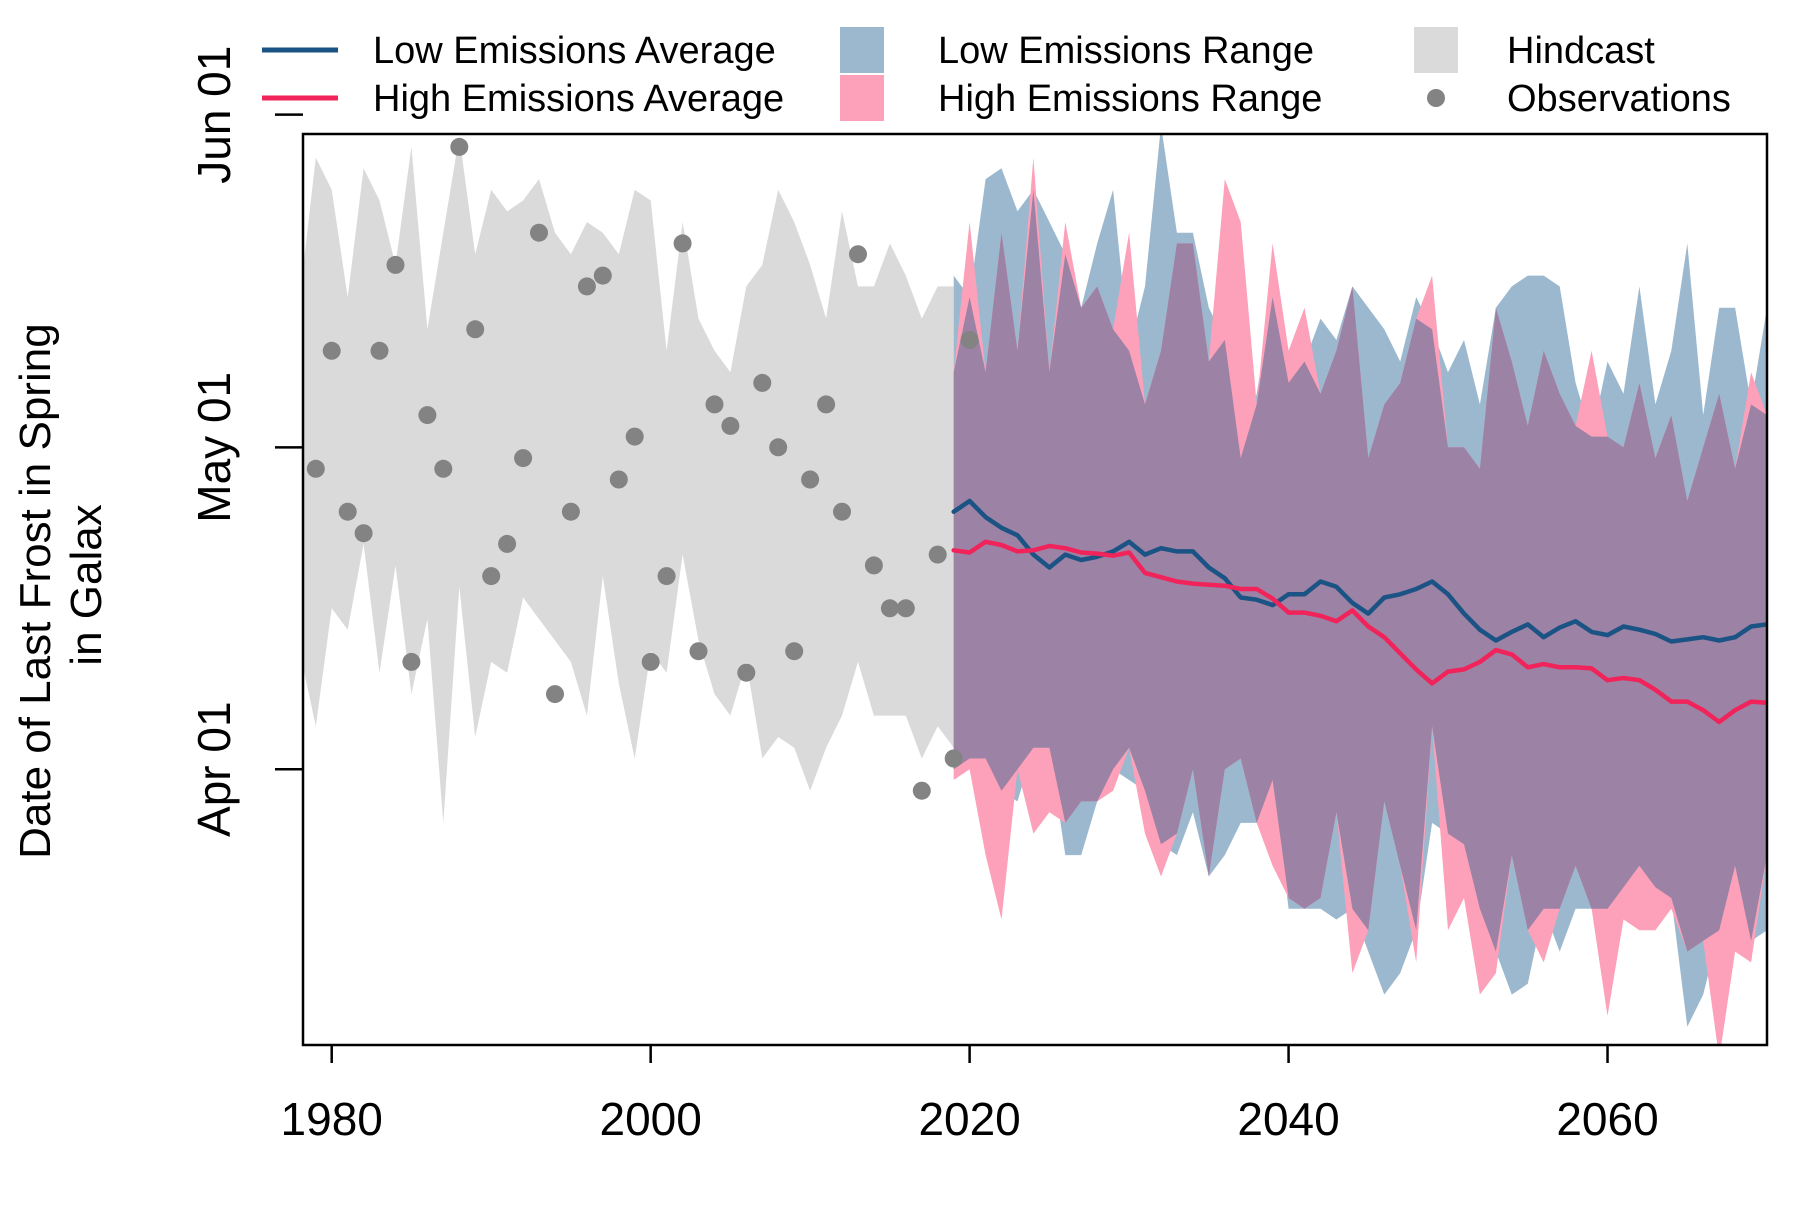 Image resolution: width=1800 pixels, height=1212 pixels. I want to click on legend-label: Low Emissions Range, so click(1126, 51).